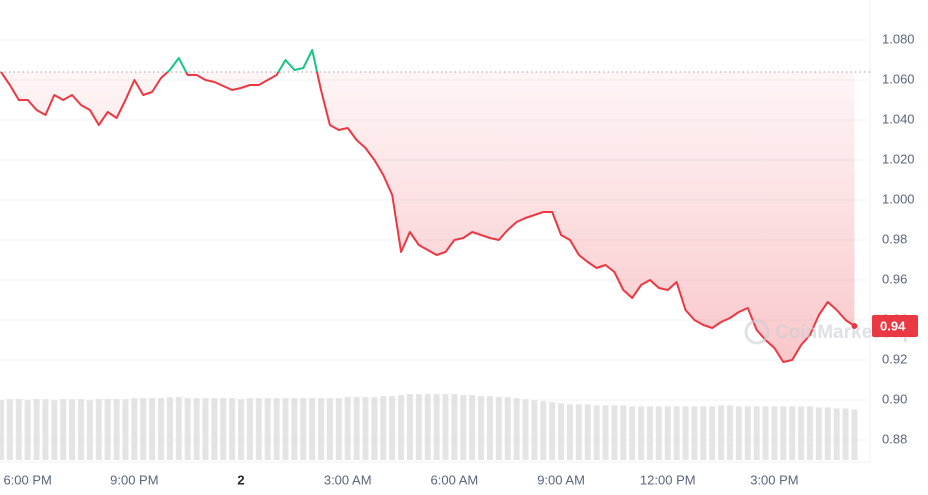 This screenshot has width=928, height=495. What do you see at coordinates (668, 479) in the screenshot?
I see `x-tick-label: 12:00 PM` at bounding box center [668, 479].